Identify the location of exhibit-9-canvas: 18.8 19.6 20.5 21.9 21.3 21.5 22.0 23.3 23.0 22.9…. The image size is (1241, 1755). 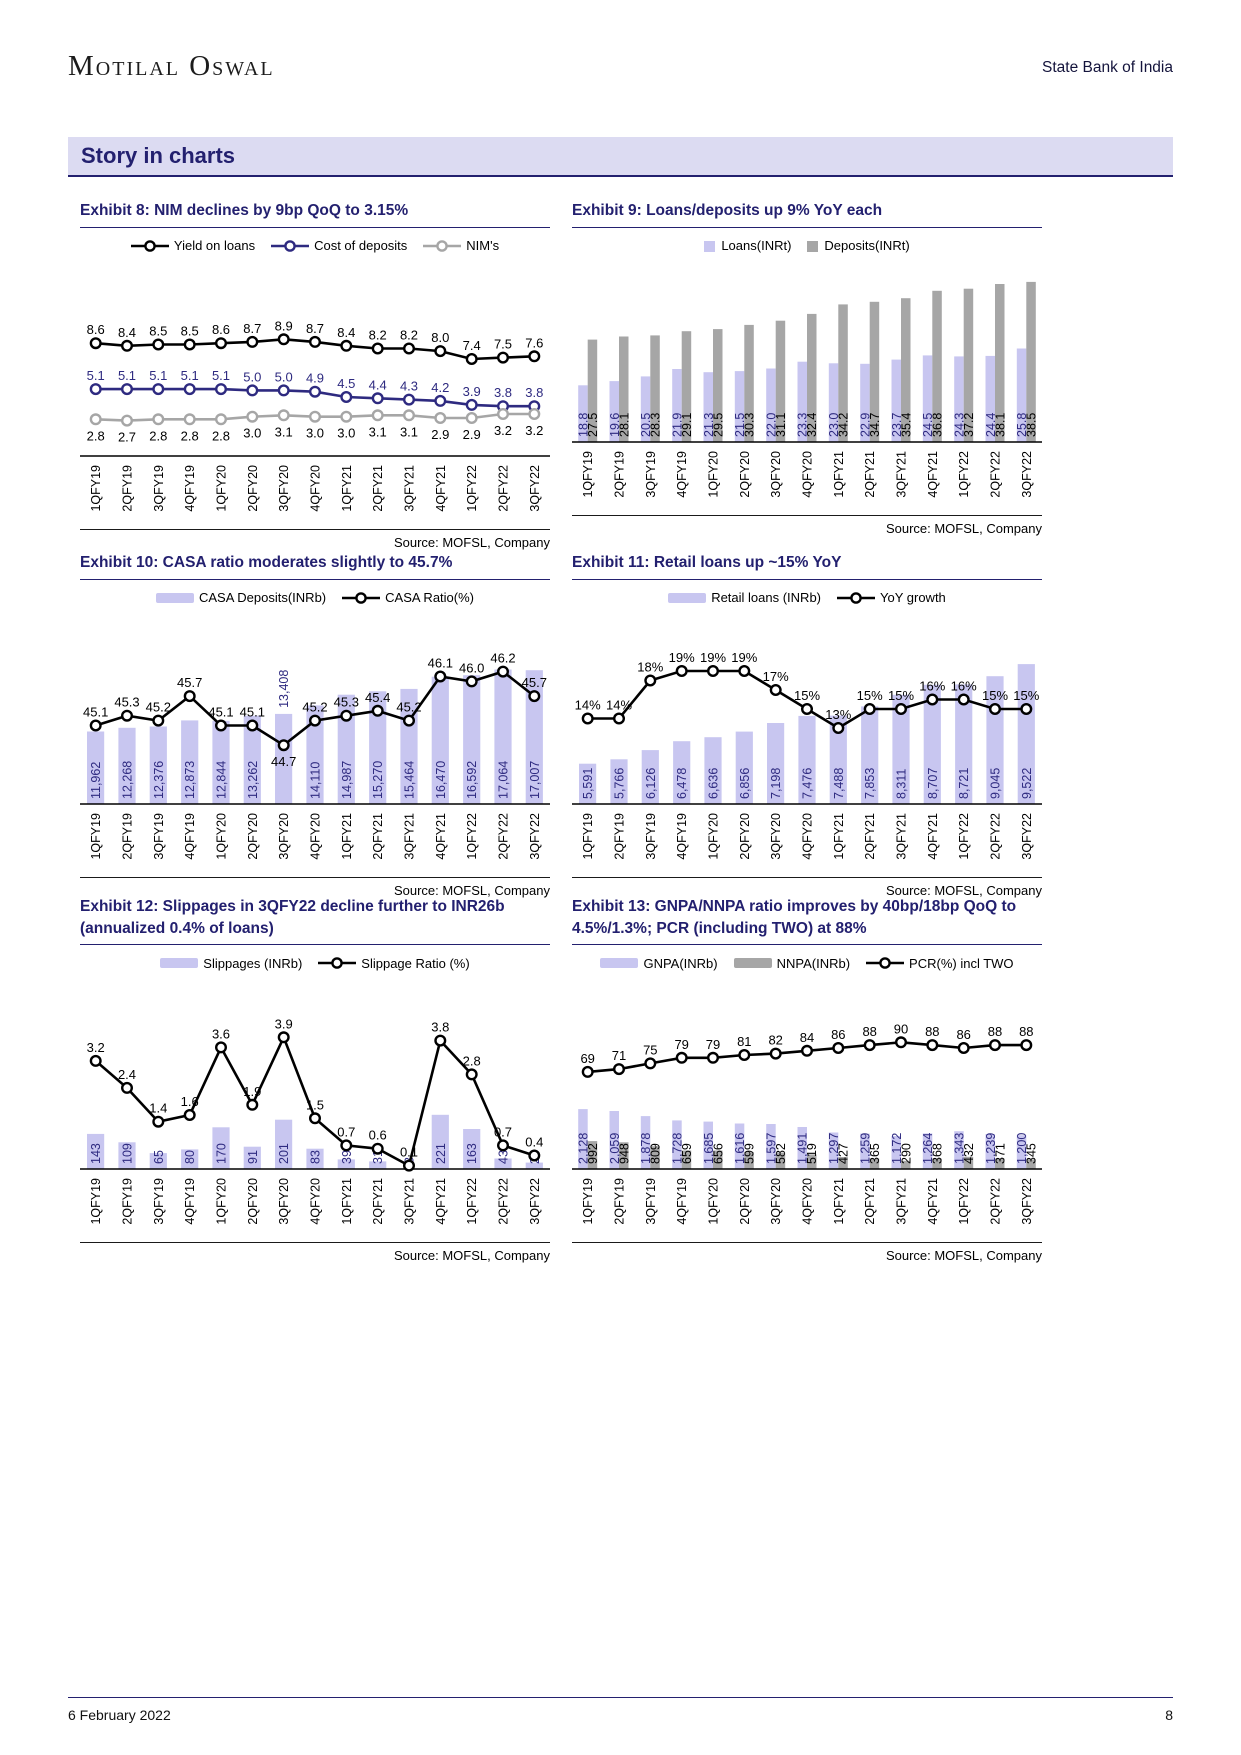
(807, 389).